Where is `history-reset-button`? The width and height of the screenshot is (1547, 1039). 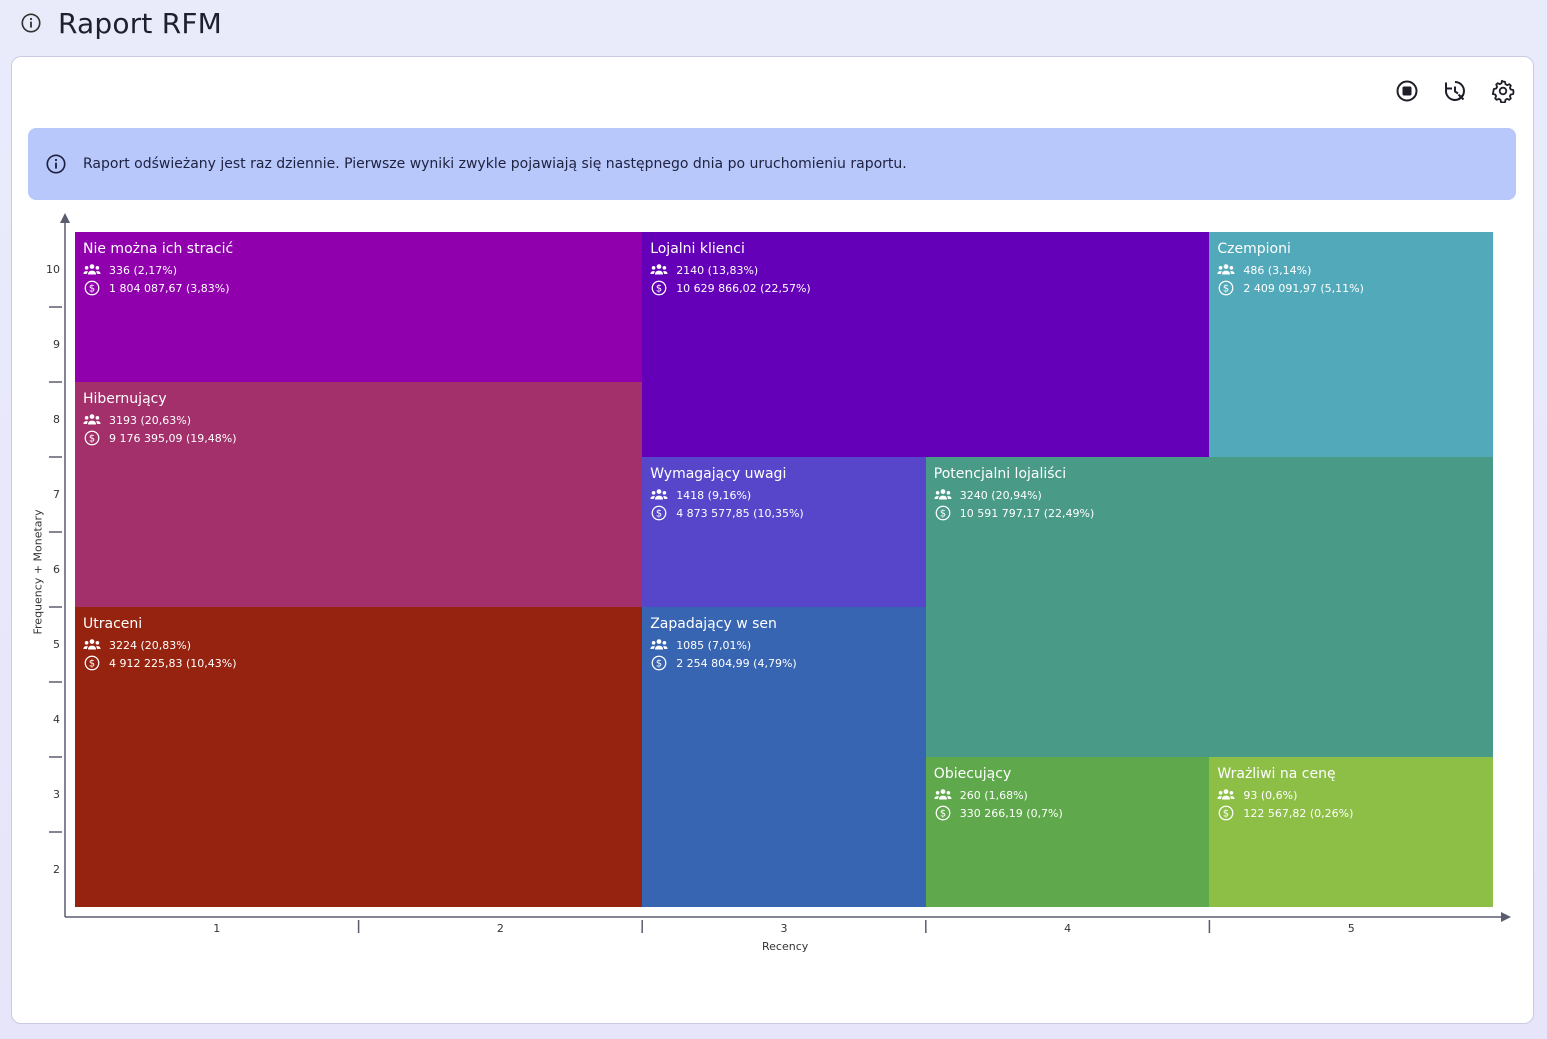 history-reset-button is located at coordinates (1455, 91).